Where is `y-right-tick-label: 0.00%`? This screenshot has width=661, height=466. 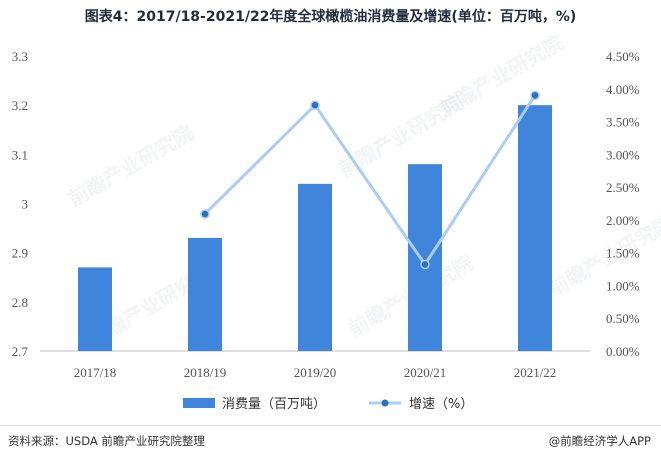
y-right-tick-label: 0.00% is located at coordinates (623, 351).